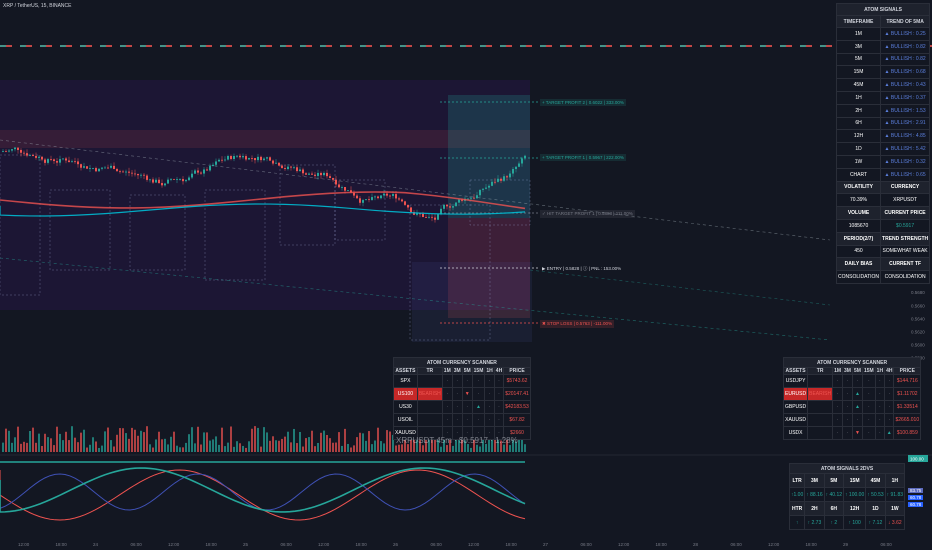 Image resolution: width=932 pixels, height=550 pixels. I want to click on signal-timeframe: 3M, so click(858, 46).